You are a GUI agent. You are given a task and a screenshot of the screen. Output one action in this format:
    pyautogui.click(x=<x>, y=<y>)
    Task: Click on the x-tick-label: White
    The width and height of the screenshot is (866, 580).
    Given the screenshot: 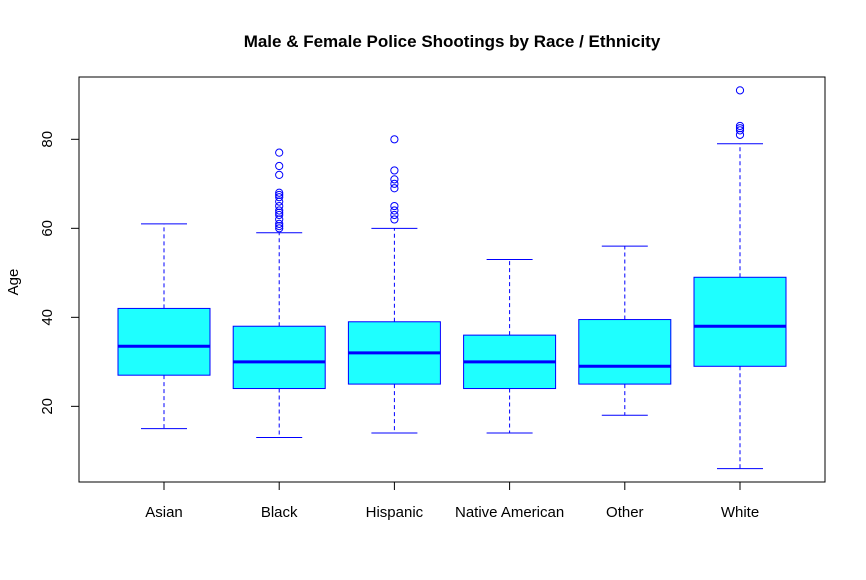 What is the action you would take?
    pyautogui.click(x=740, y=512)
    